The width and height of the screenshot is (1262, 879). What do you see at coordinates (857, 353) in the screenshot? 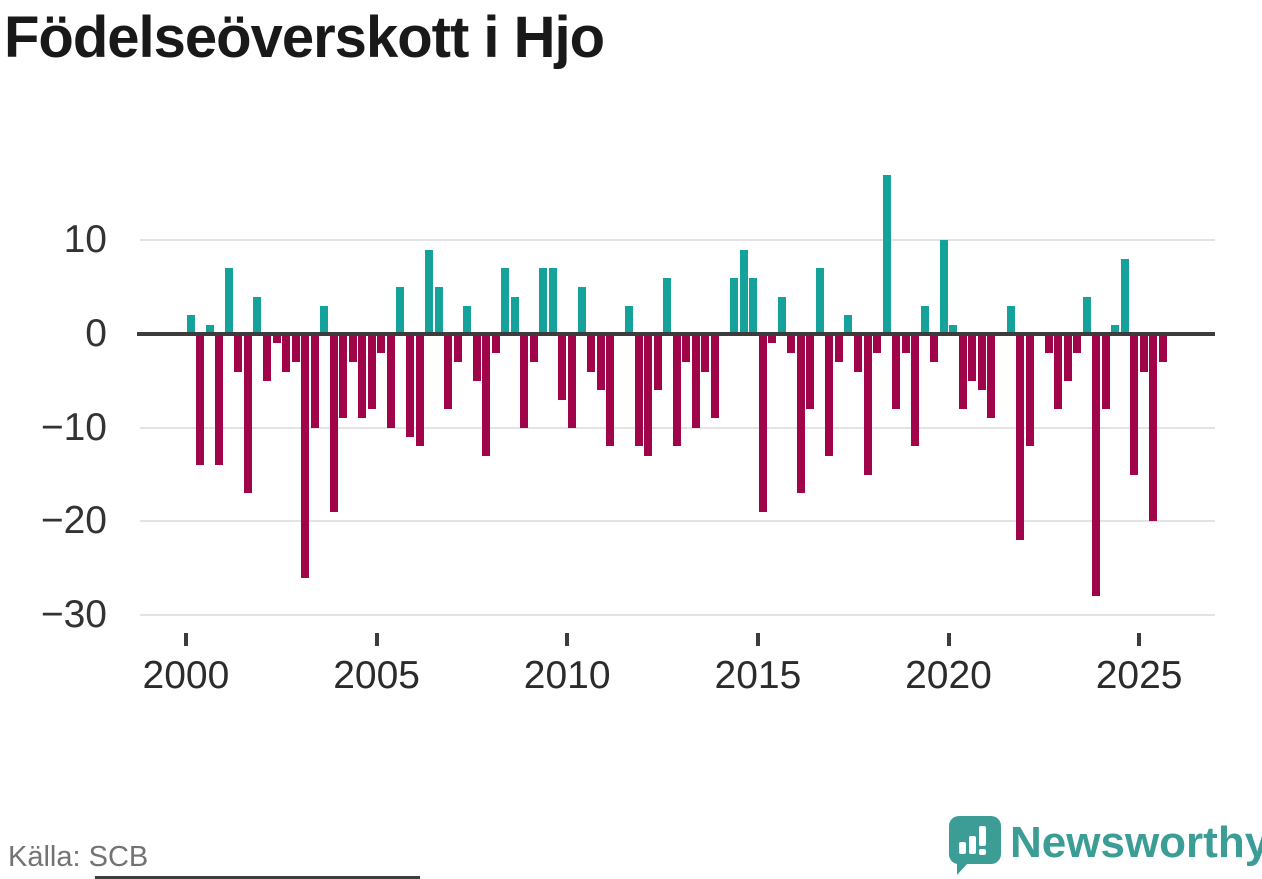
I see `bar-2017-q3` at bounding box center [857, 353].